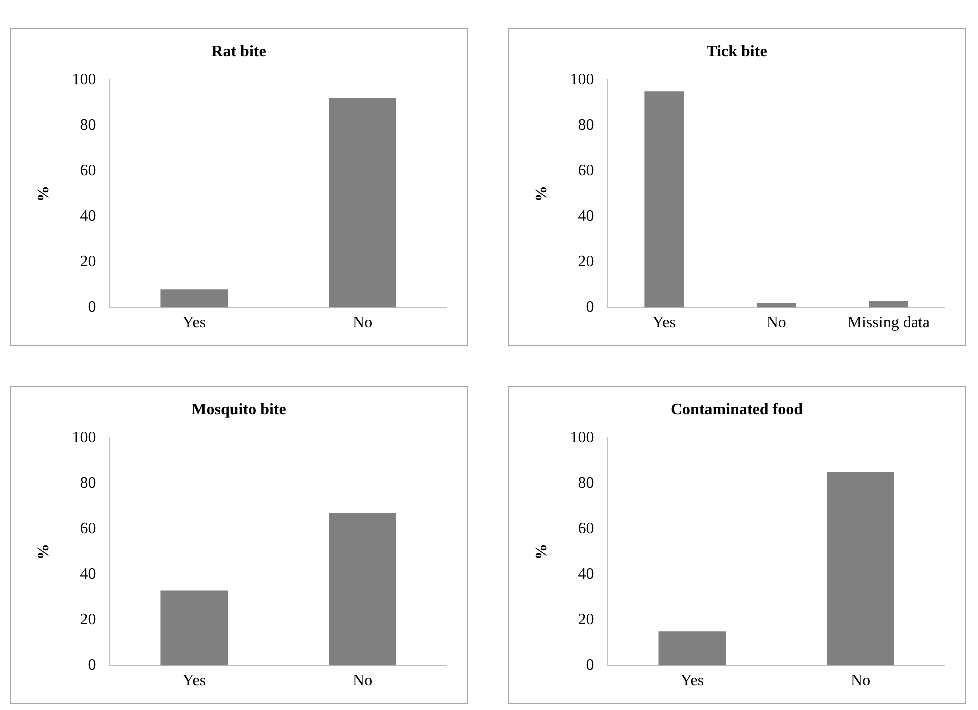  I want to click on x-tick-label: Missing data, so click(889, 323).